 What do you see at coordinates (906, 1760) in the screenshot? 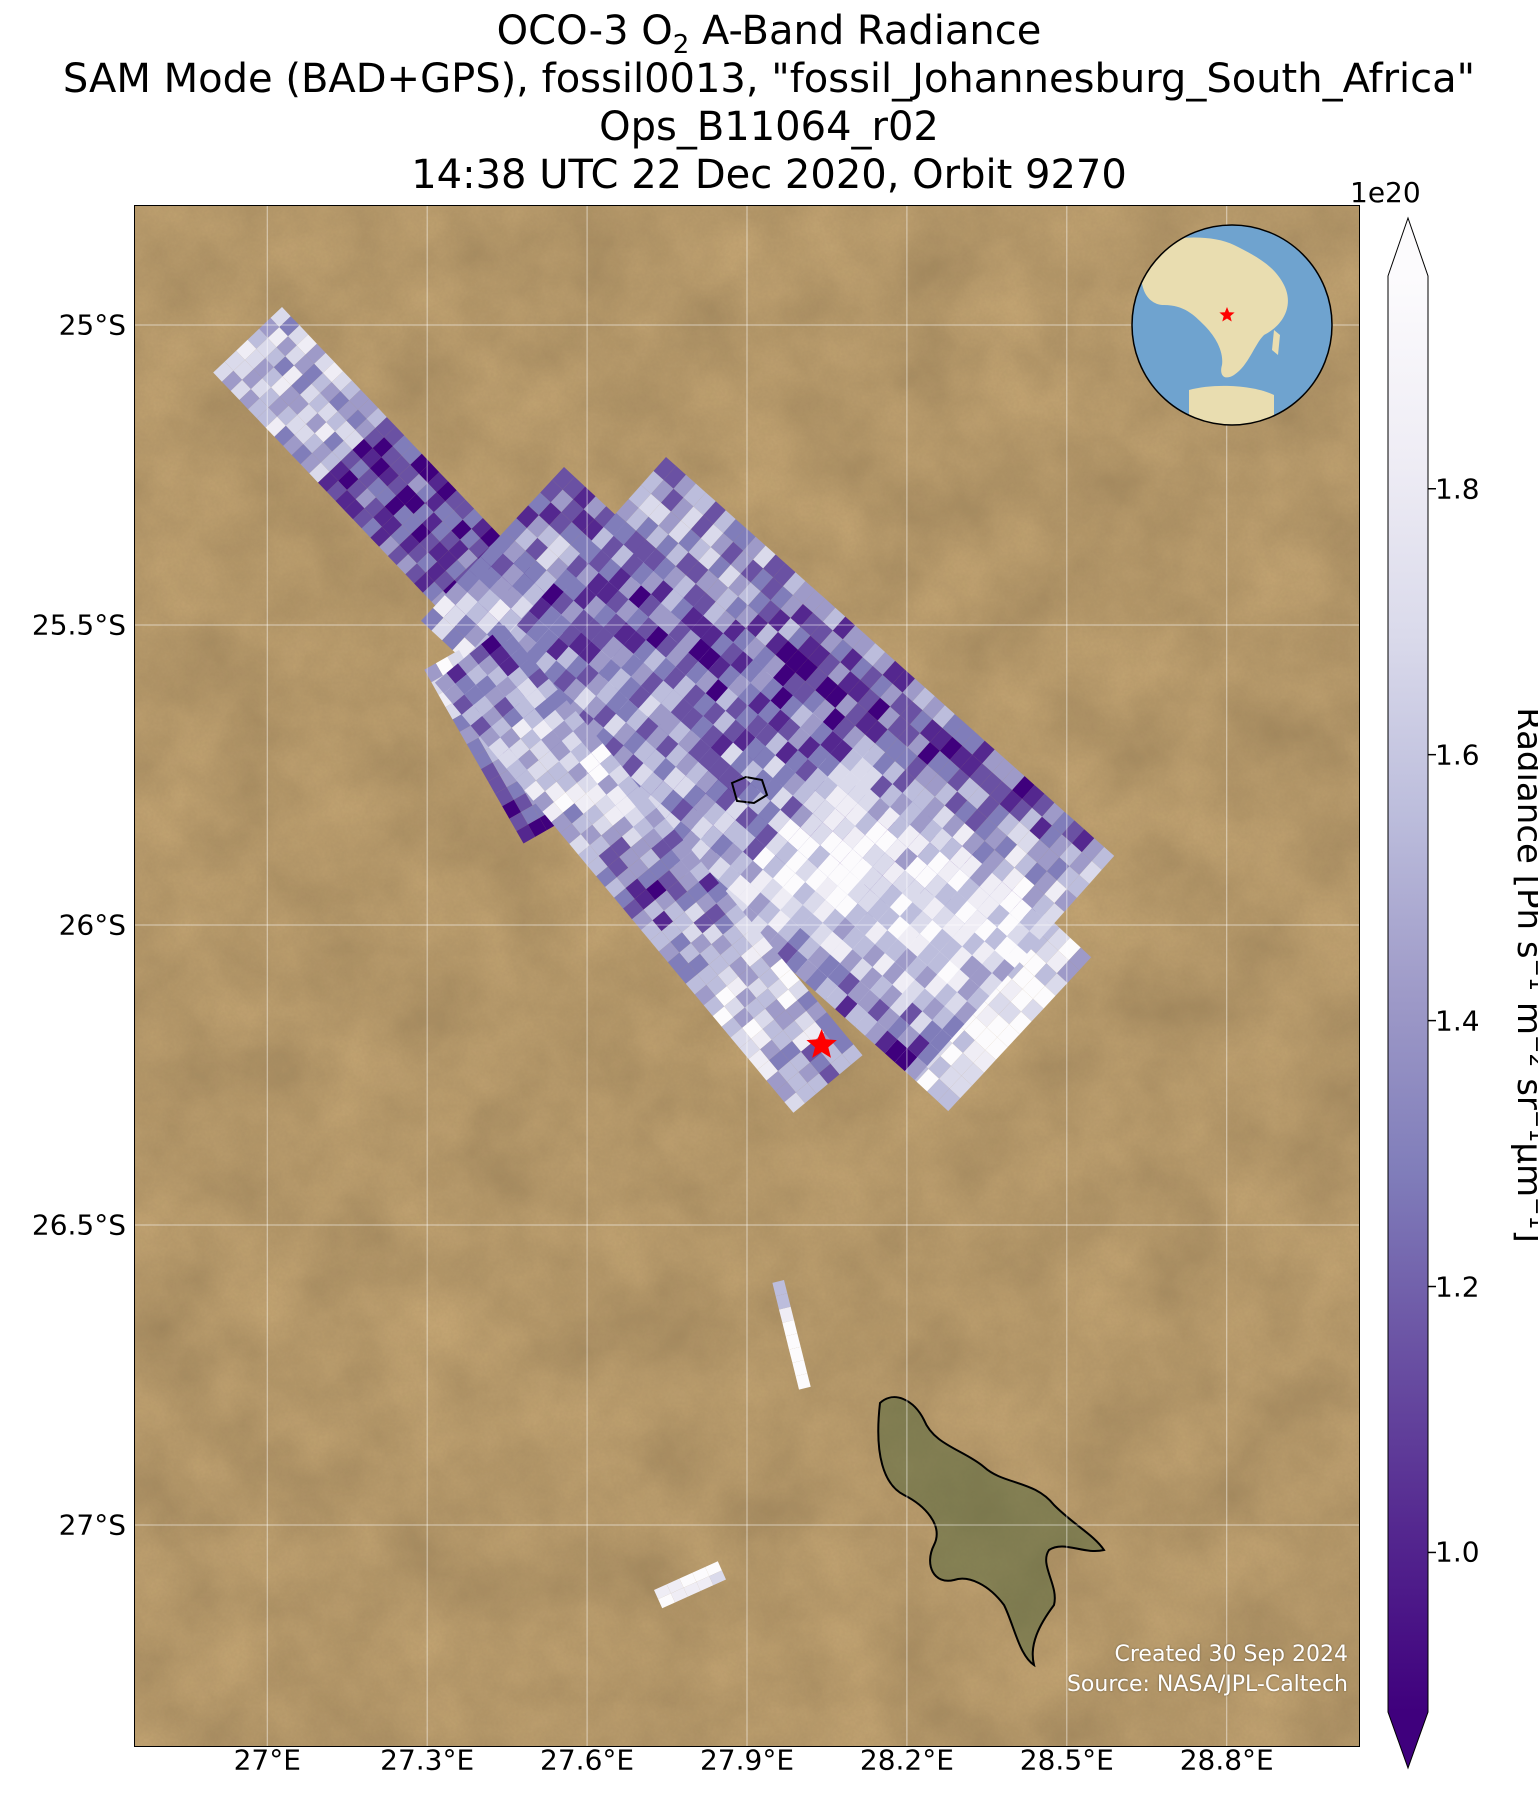
I see `lon-tick-label: 28.2°E` at bounding box center [906, 1760].